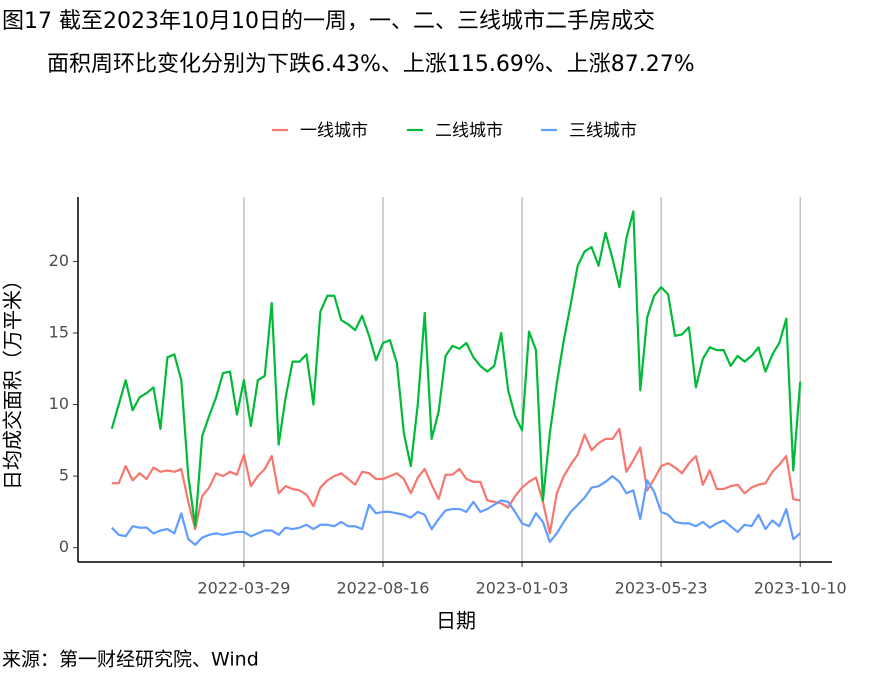 This screenshot has width=885, height=688. Describe the element at coordinates (603, 131) in the screenshot. I see `legend-label: 三线城市` at that location.